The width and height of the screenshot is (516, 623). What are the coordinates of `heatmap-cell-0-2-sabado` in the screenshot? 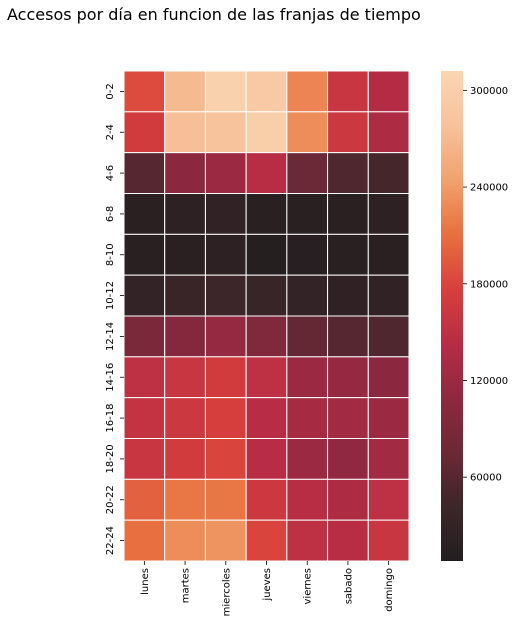 It's located at (348, 91).